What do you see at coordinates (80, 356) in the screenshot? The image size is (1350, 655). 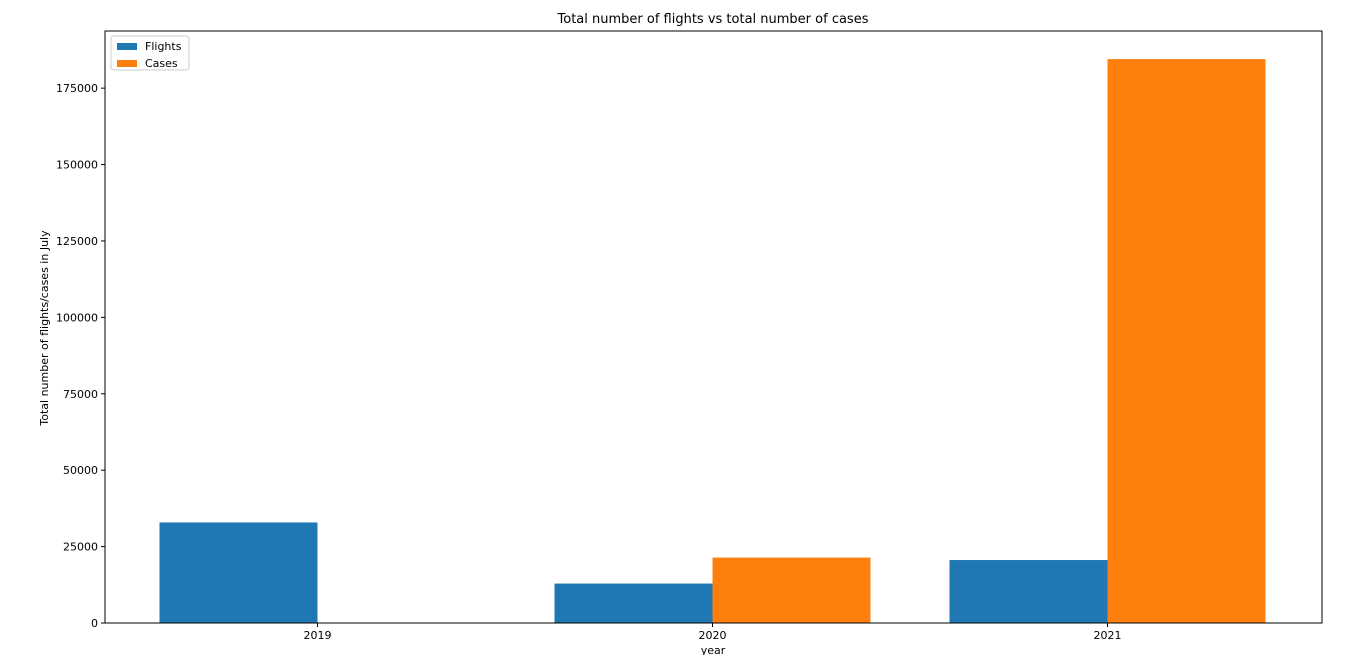 I see `y-axis: 0 25000 50000 75000 100000 125000 150000 175000` at bounding box center [80, 356].